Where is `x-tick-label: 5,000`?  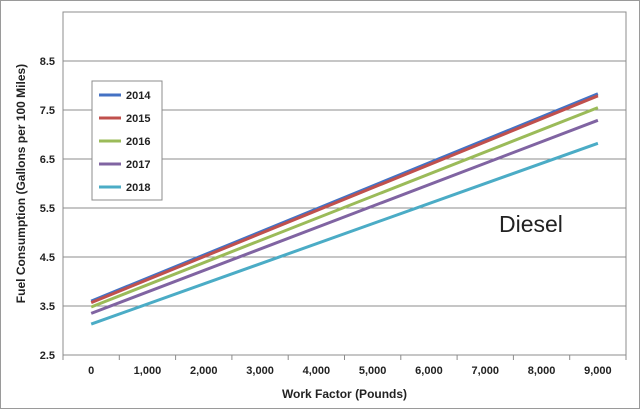 x-tick-label: 5,000 is located at coordinates (373, 371).